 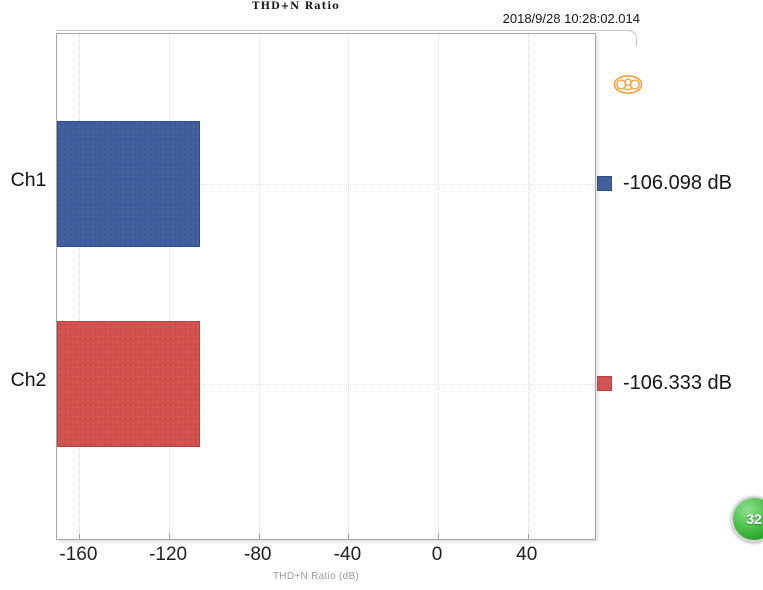 I want to click on legend-swatch-ch2, so click(x=604, y=383).